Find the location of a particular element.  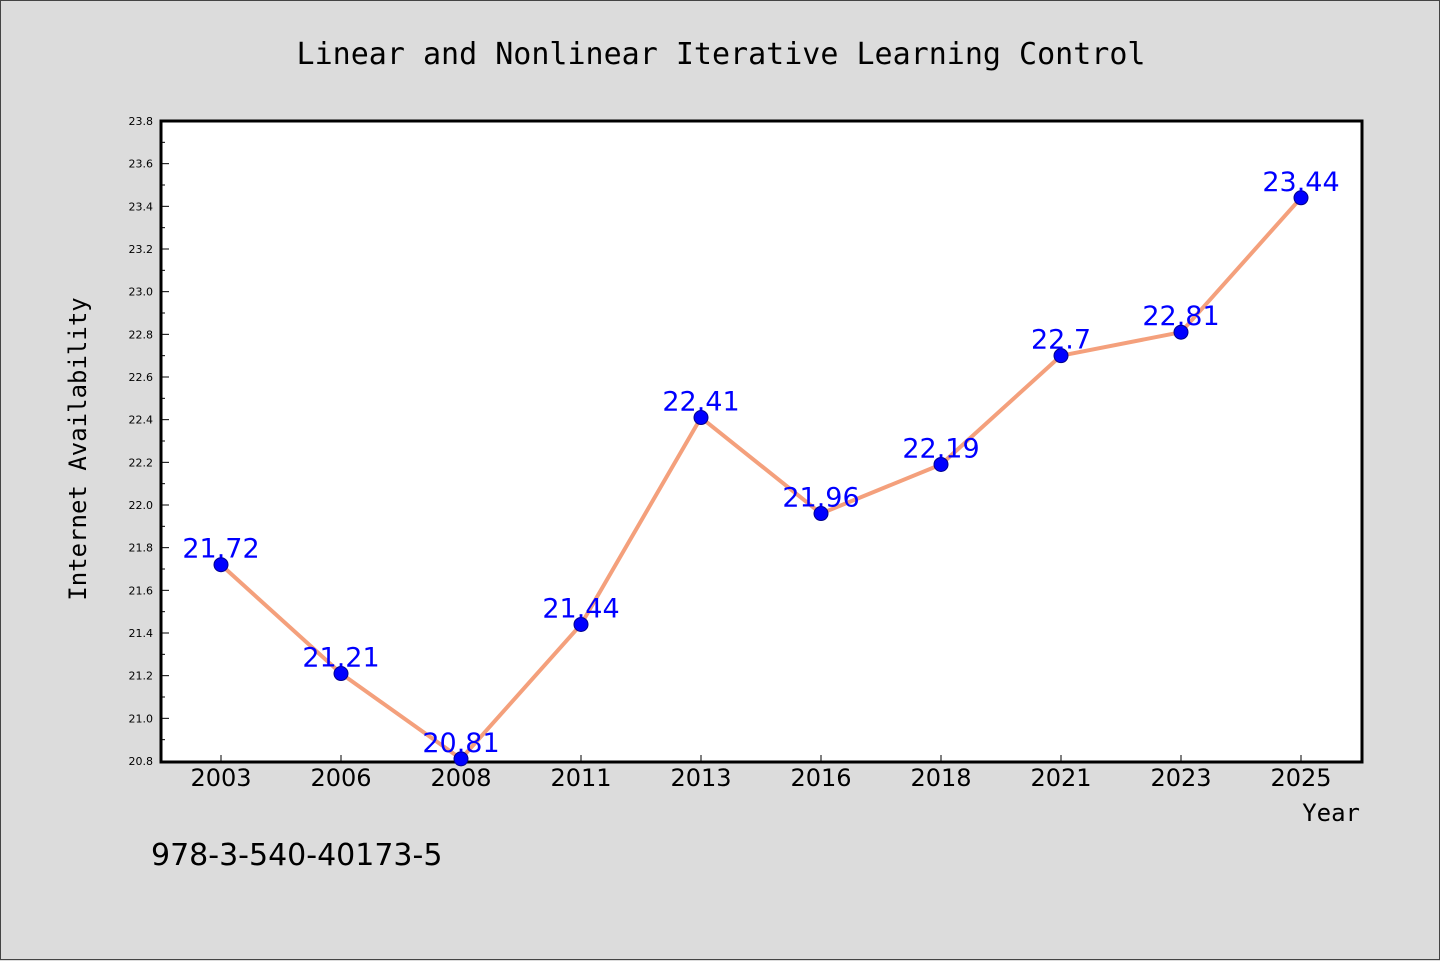

y-tick-label: 22.4 is located at coordinates (141, 420).